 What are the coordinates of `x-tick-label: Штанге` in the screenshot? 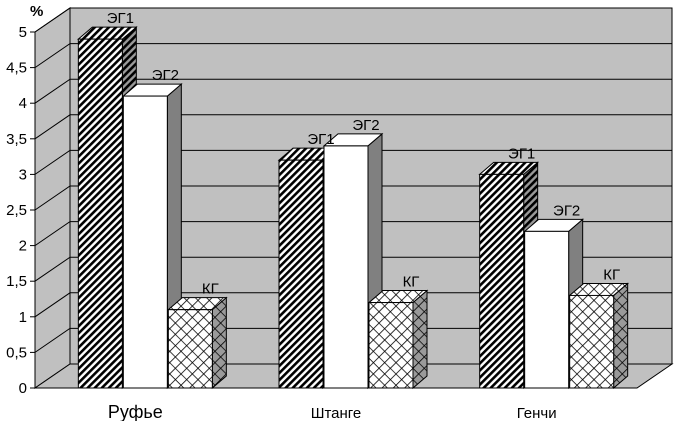 It's located at (336, 413).